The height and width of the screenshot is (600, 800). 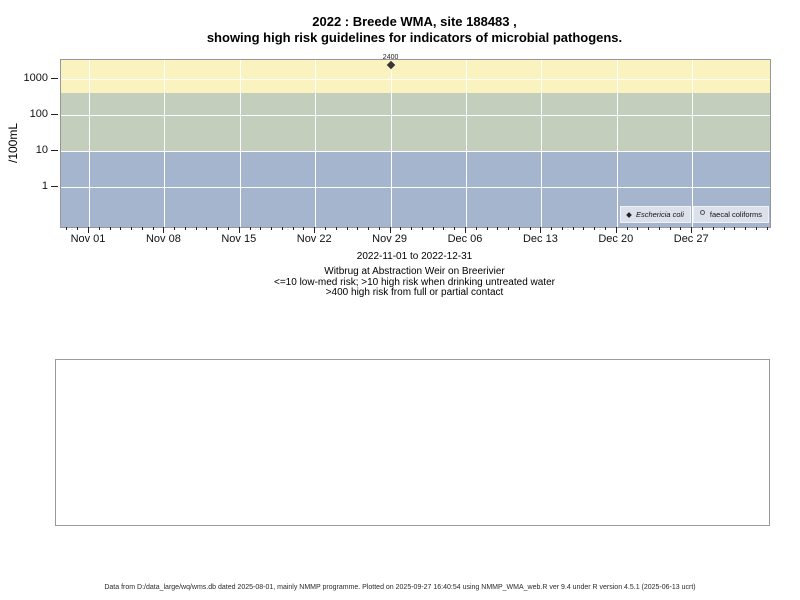 I want to click on risk-band-high-risk-drinking-untreated-water, so click(x=415, y=122).